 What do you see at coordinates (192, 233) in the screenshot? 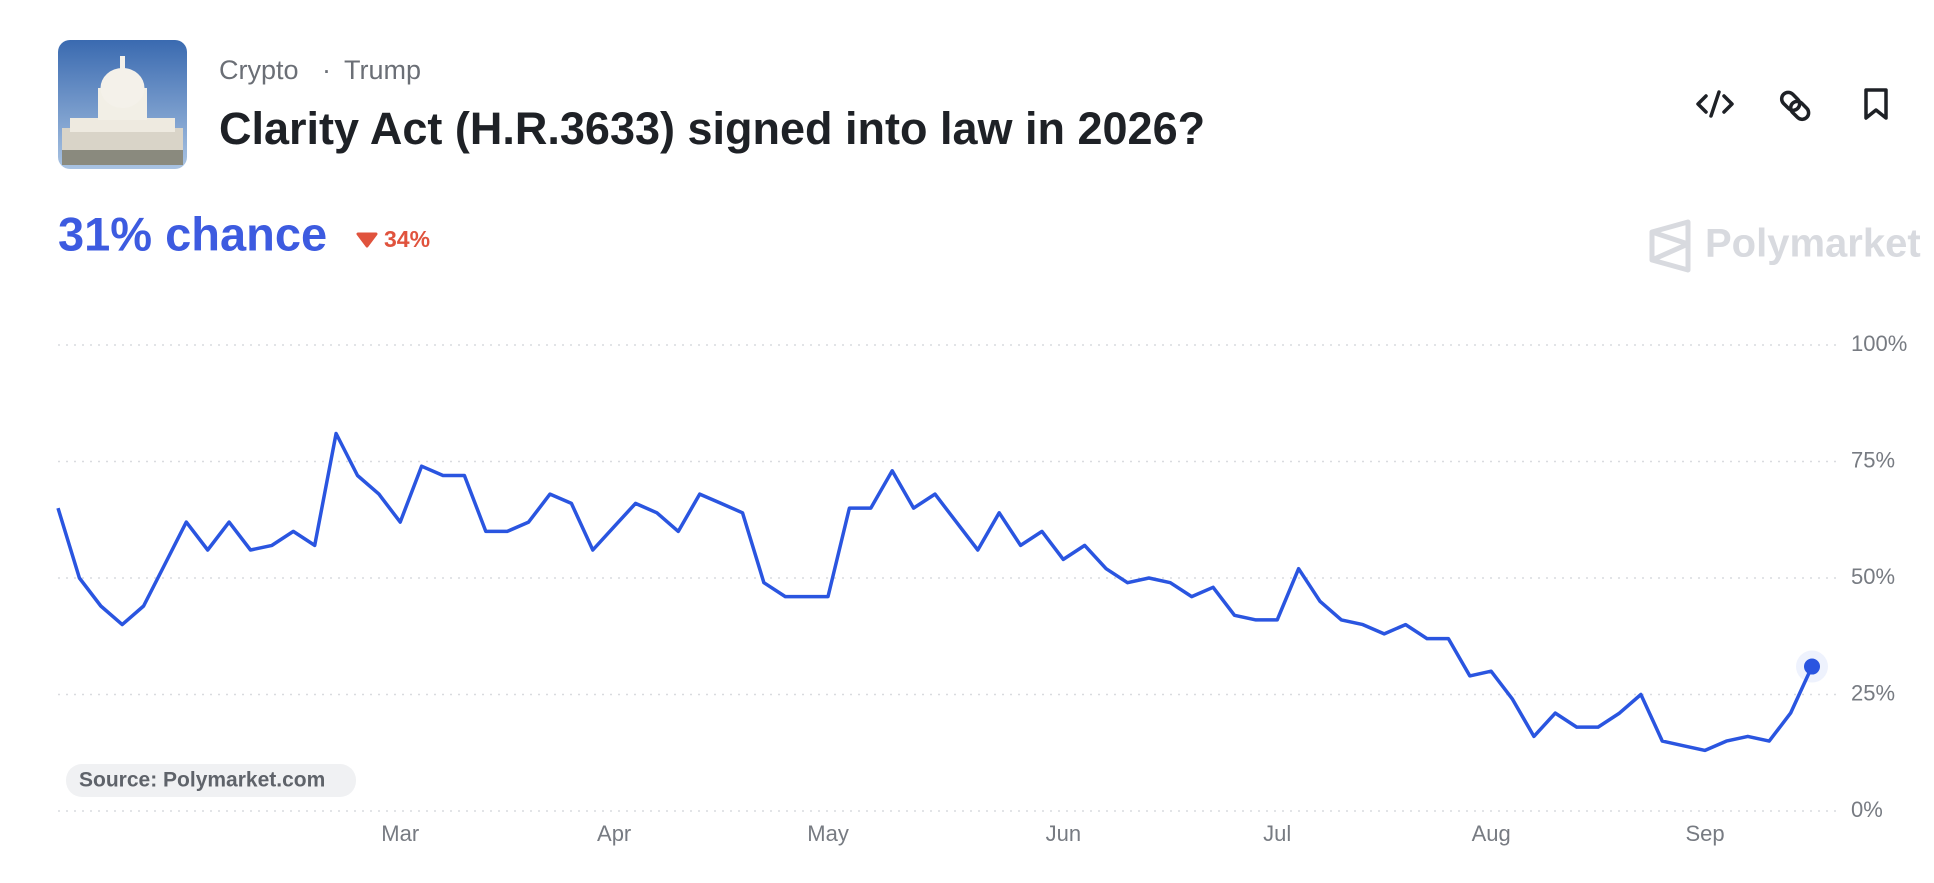
I see `chance: 31% chance` at bounding box center [192, 233].